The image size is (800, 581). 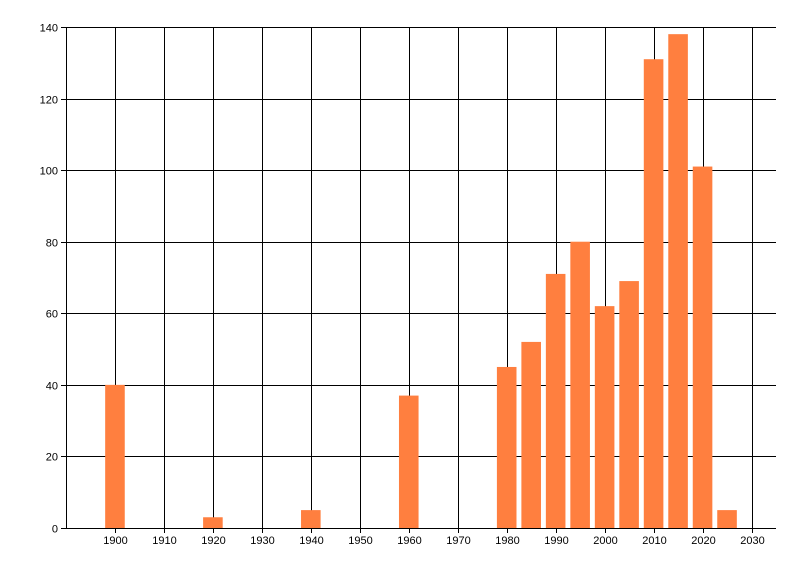 I want to click on bar-1985, so click(x=531, y=434).